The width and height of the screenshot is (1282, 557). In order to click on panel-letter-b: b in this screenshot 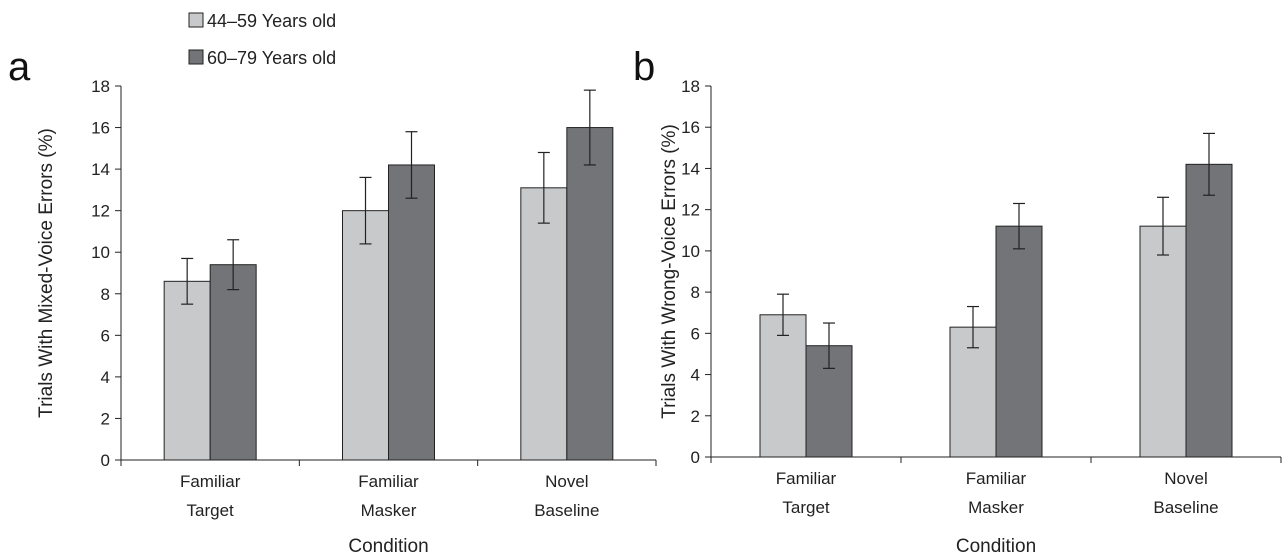, I will do `click(644, 67)`.